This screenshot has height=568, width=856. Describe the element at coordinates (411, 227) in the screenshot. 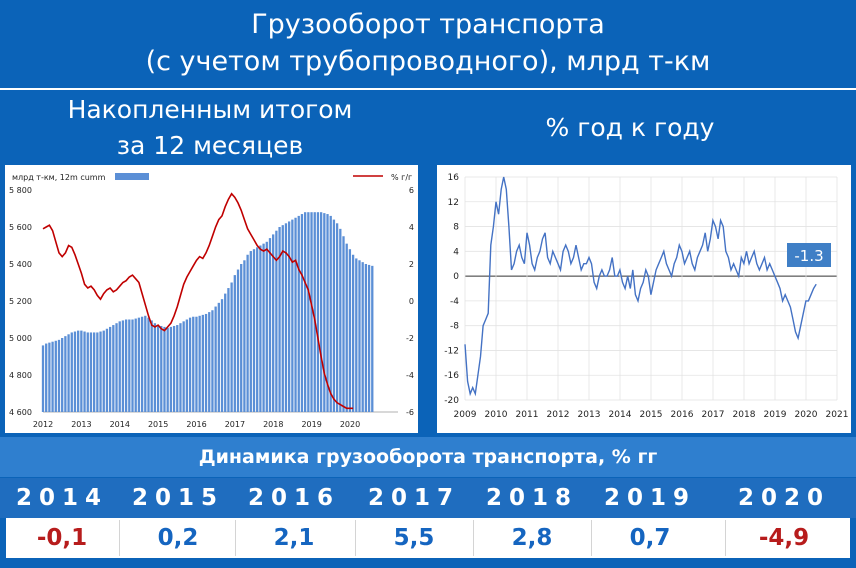

I see `y-right-tick-label: 4` at that location.